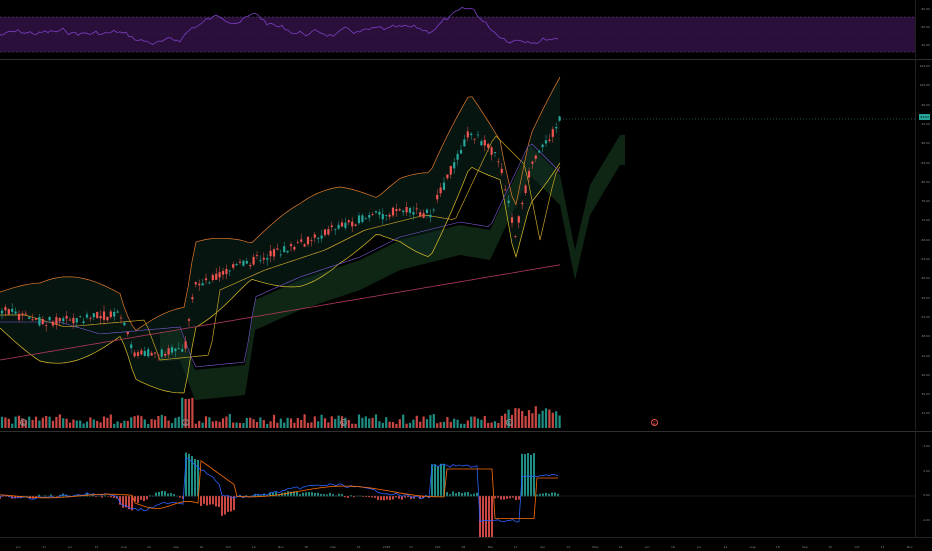  I want to click on time-label: Jun, so click(18, 547).